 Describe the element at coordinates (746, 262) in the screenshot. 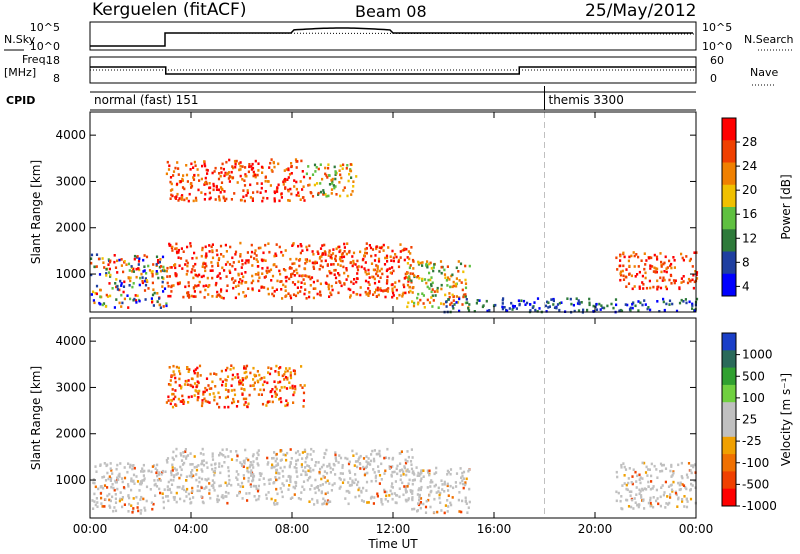

I see `colorbar-tick-label: 8` at that location.